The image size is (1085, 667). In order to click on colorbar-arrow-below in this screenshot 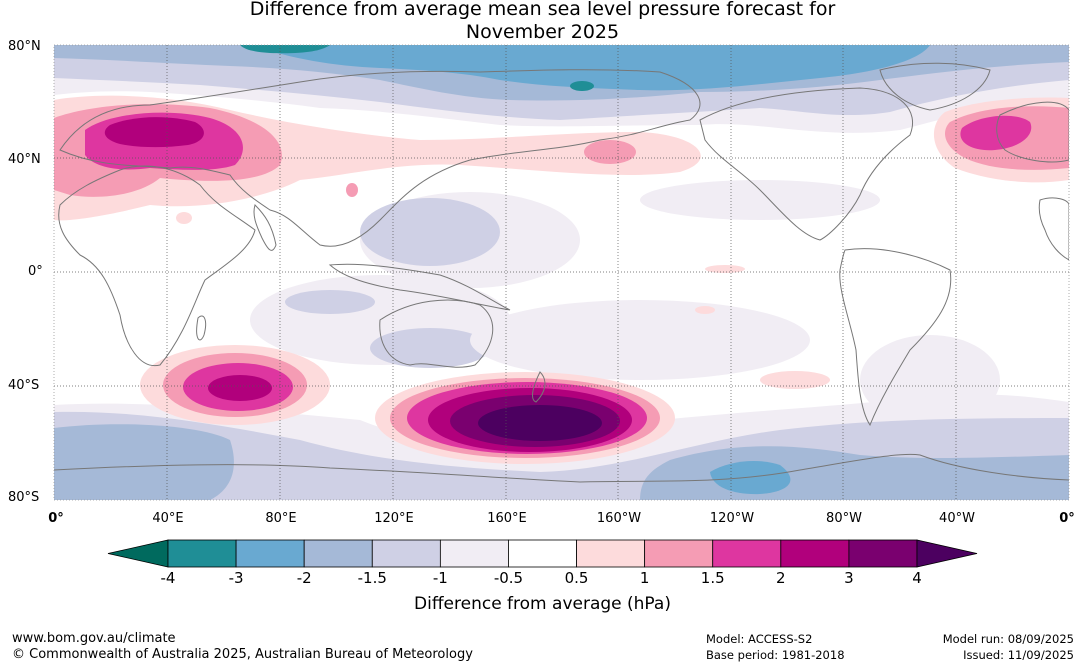, I will do `click(138, 553)`.